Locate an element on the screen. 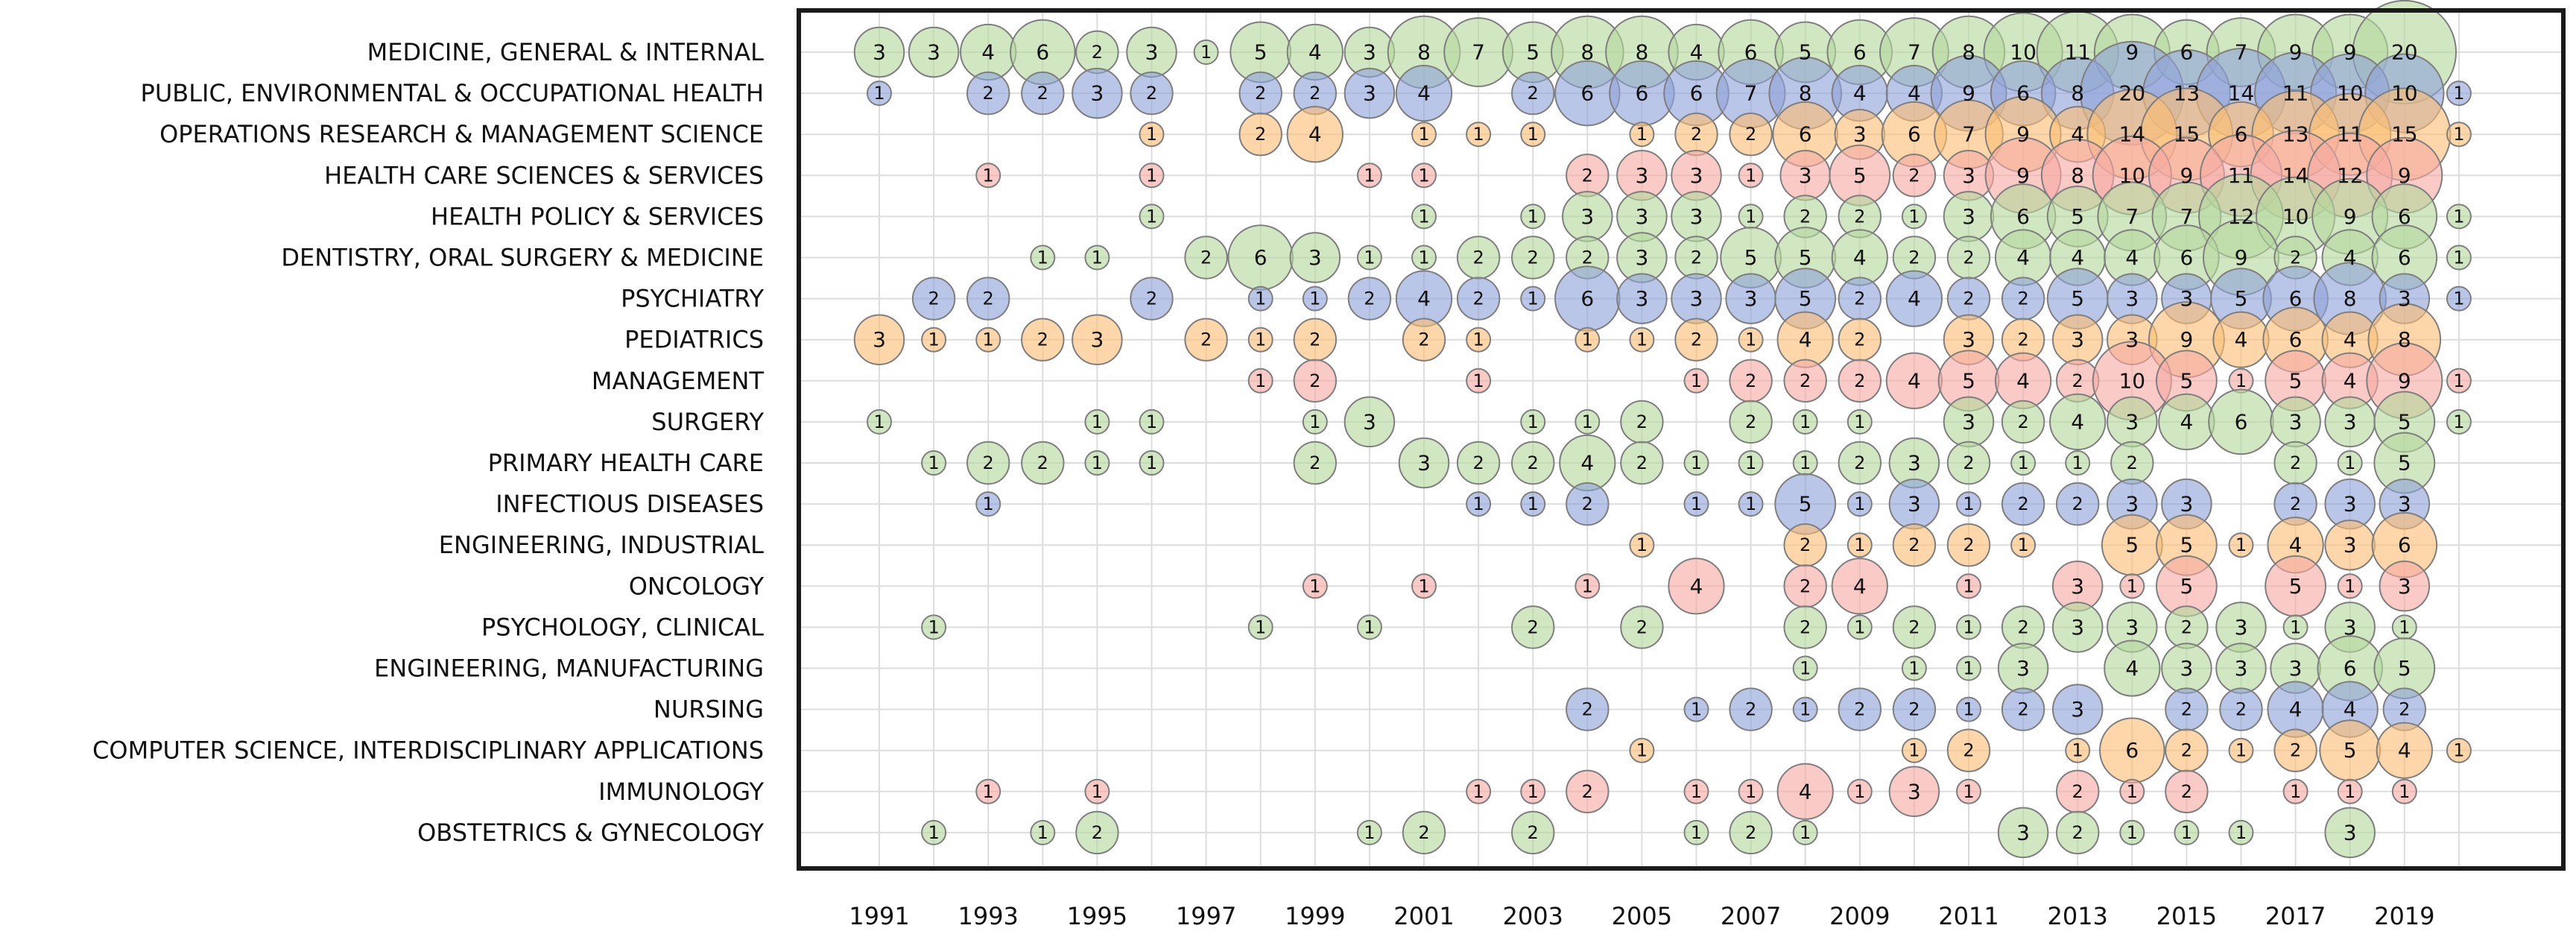 This screenshot has height=943, width=2576. y-tick-label: HEALTH CARE SCIENCES & SERVICES is located at coordinates (544, 175).